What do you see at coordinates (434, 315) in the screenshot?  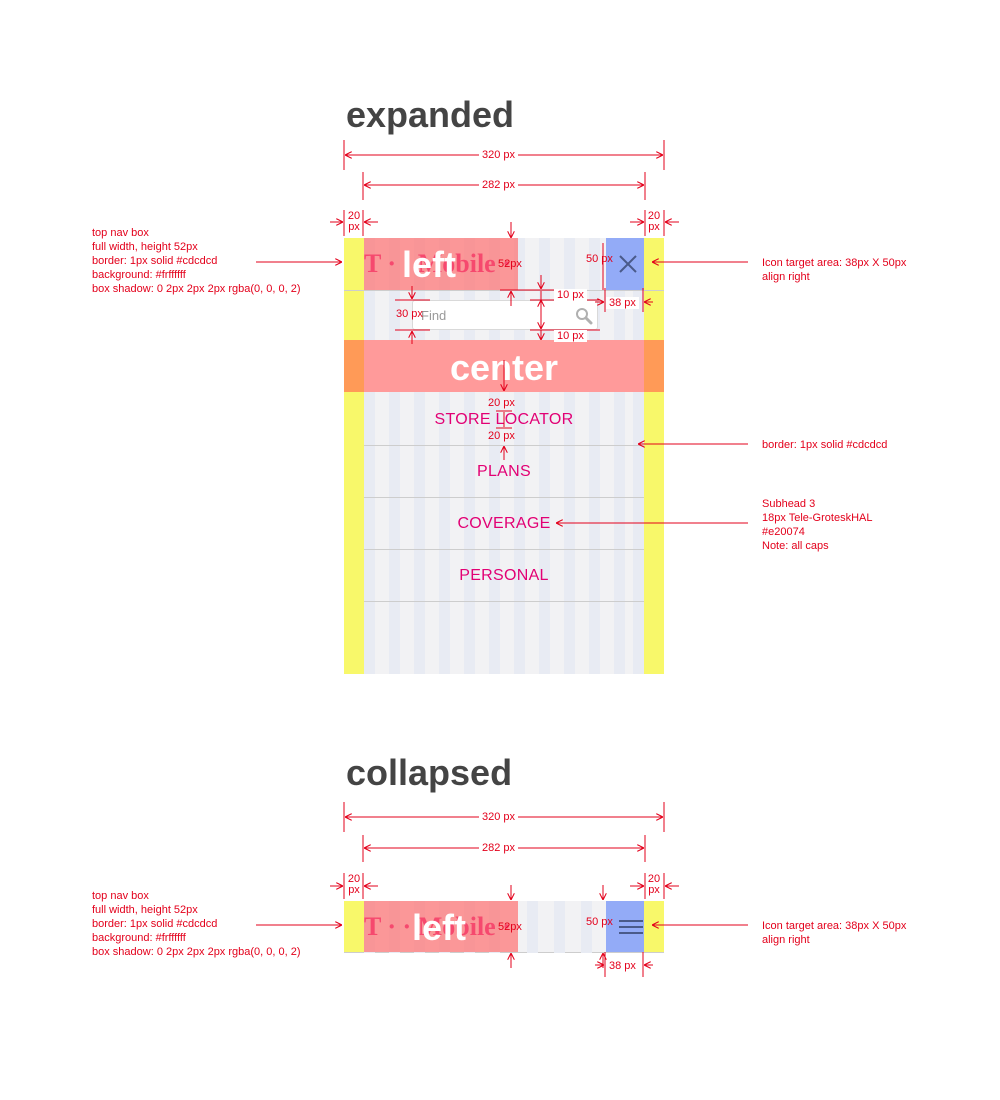 I see `search-placeholder: Find` at bounding box center [434, 315].